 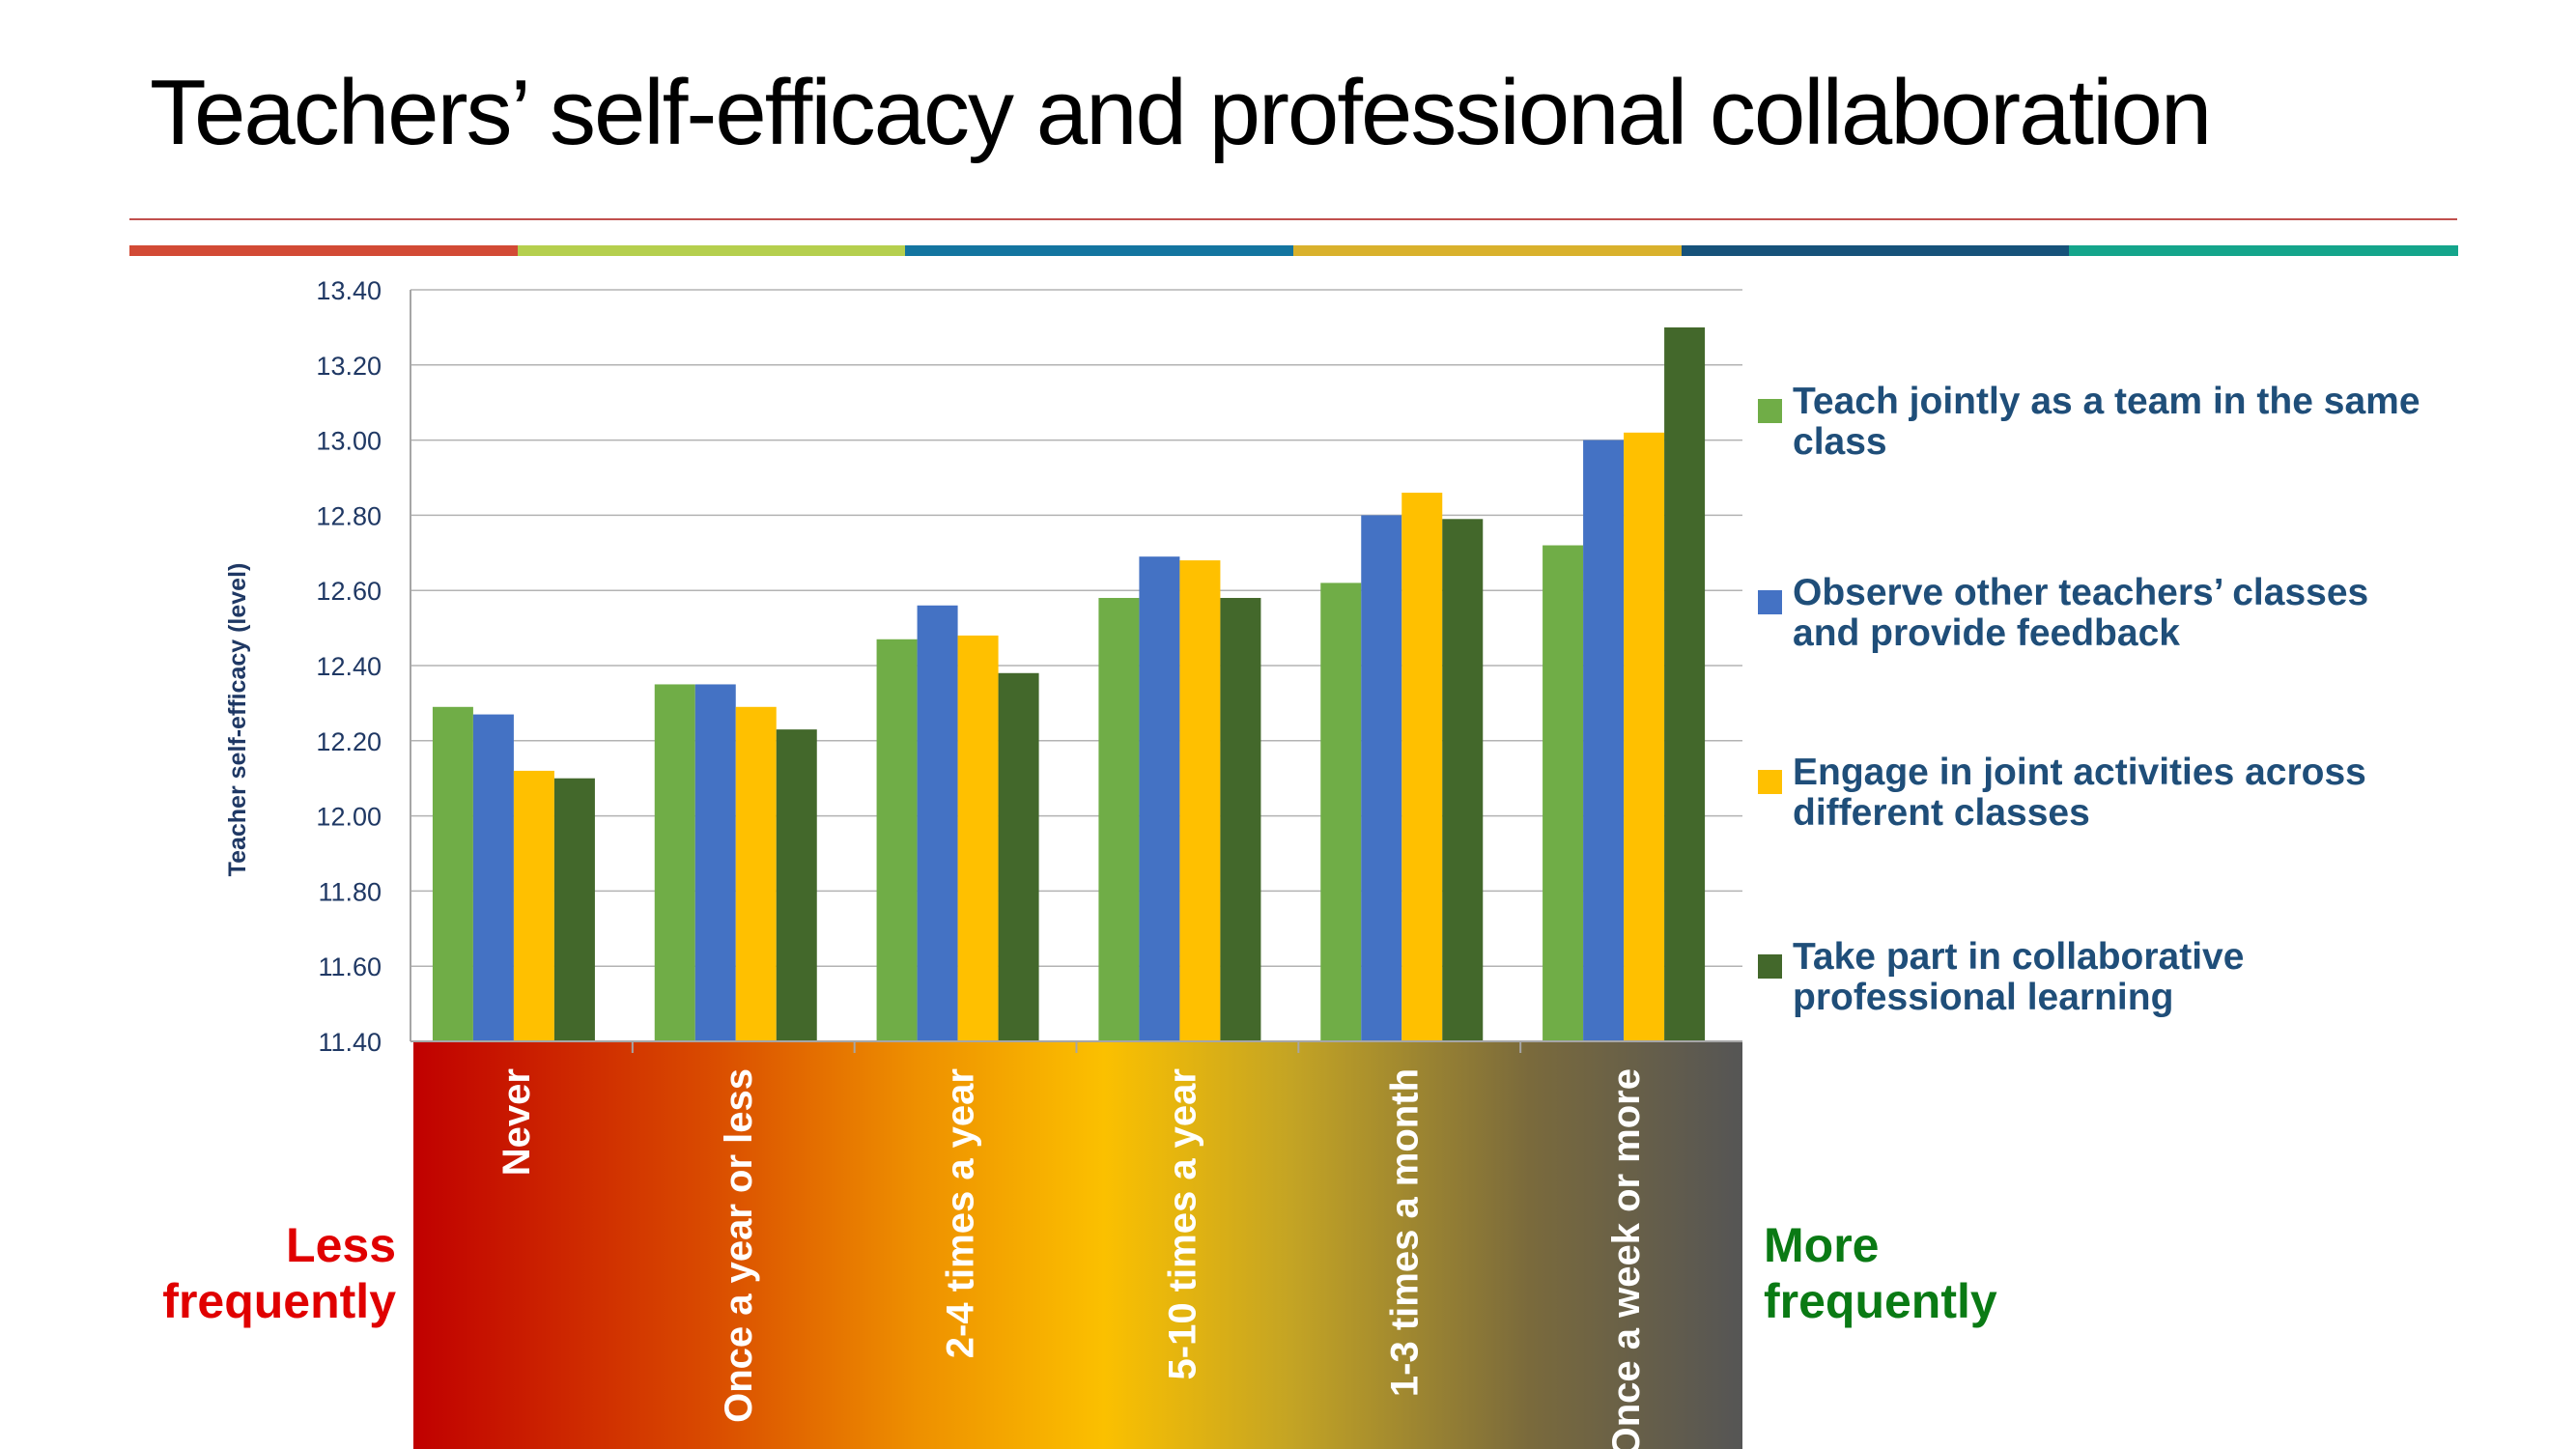 I want to click on y-tick-label: 12.60, so click(x=349, y=591).